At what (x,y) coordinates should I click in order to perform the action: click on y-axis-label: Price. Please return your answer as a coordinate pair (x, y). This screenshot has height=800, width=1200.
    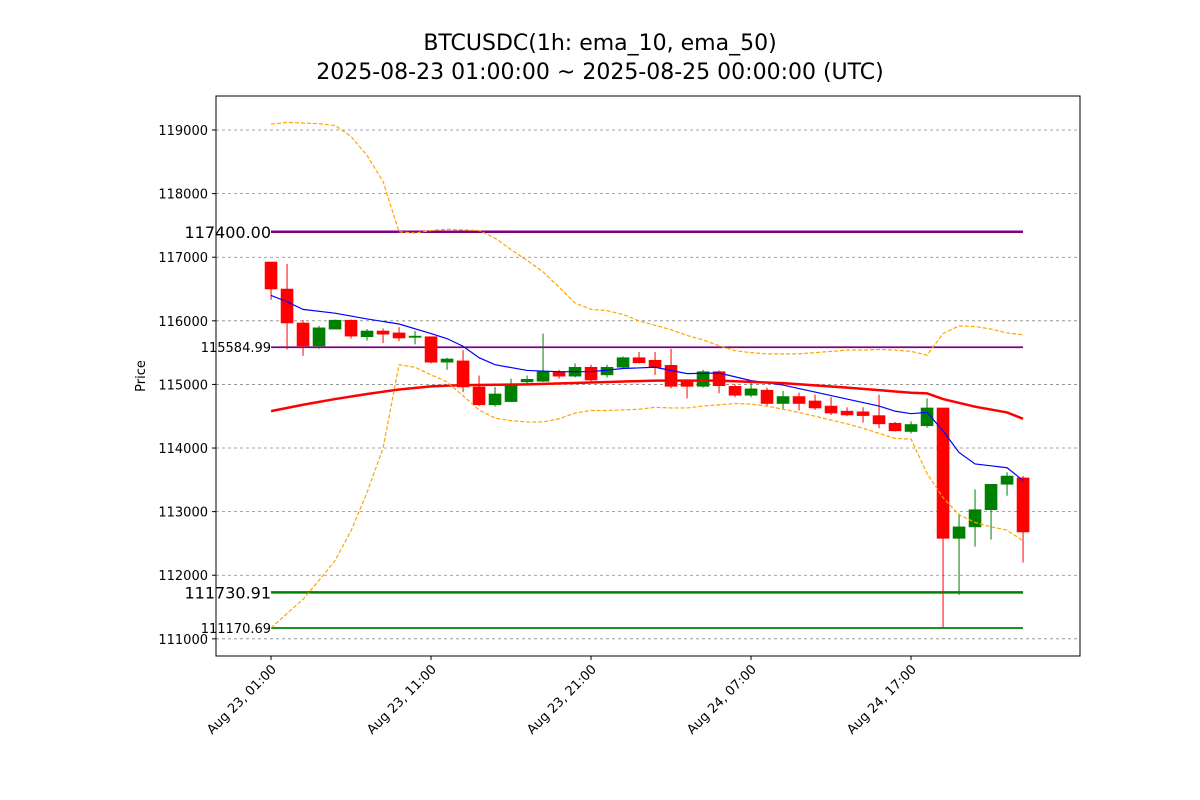
    Looking at the image, I should click on (141, 376).